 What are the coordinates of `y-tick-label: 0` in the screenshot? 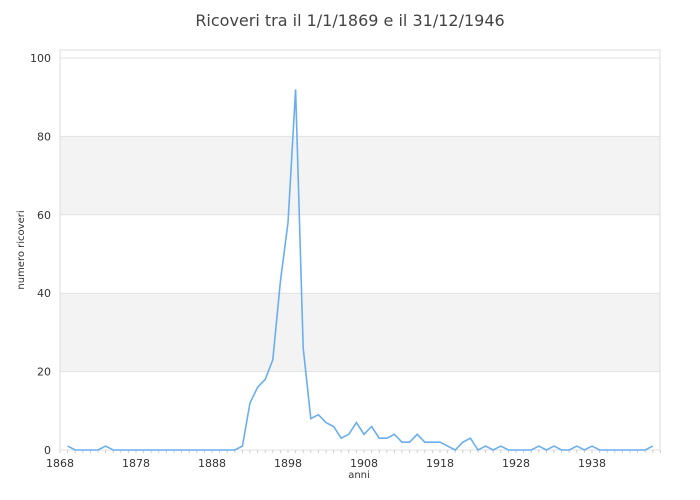 It's located at (47, 450).